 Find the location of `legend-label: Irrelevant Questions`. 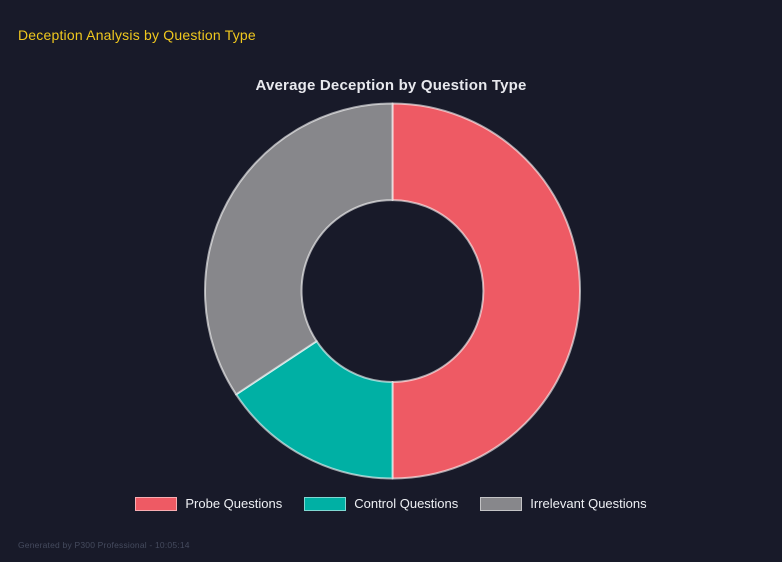

legend-label: Irrelevant Questions is located at coordinates (588, 503).